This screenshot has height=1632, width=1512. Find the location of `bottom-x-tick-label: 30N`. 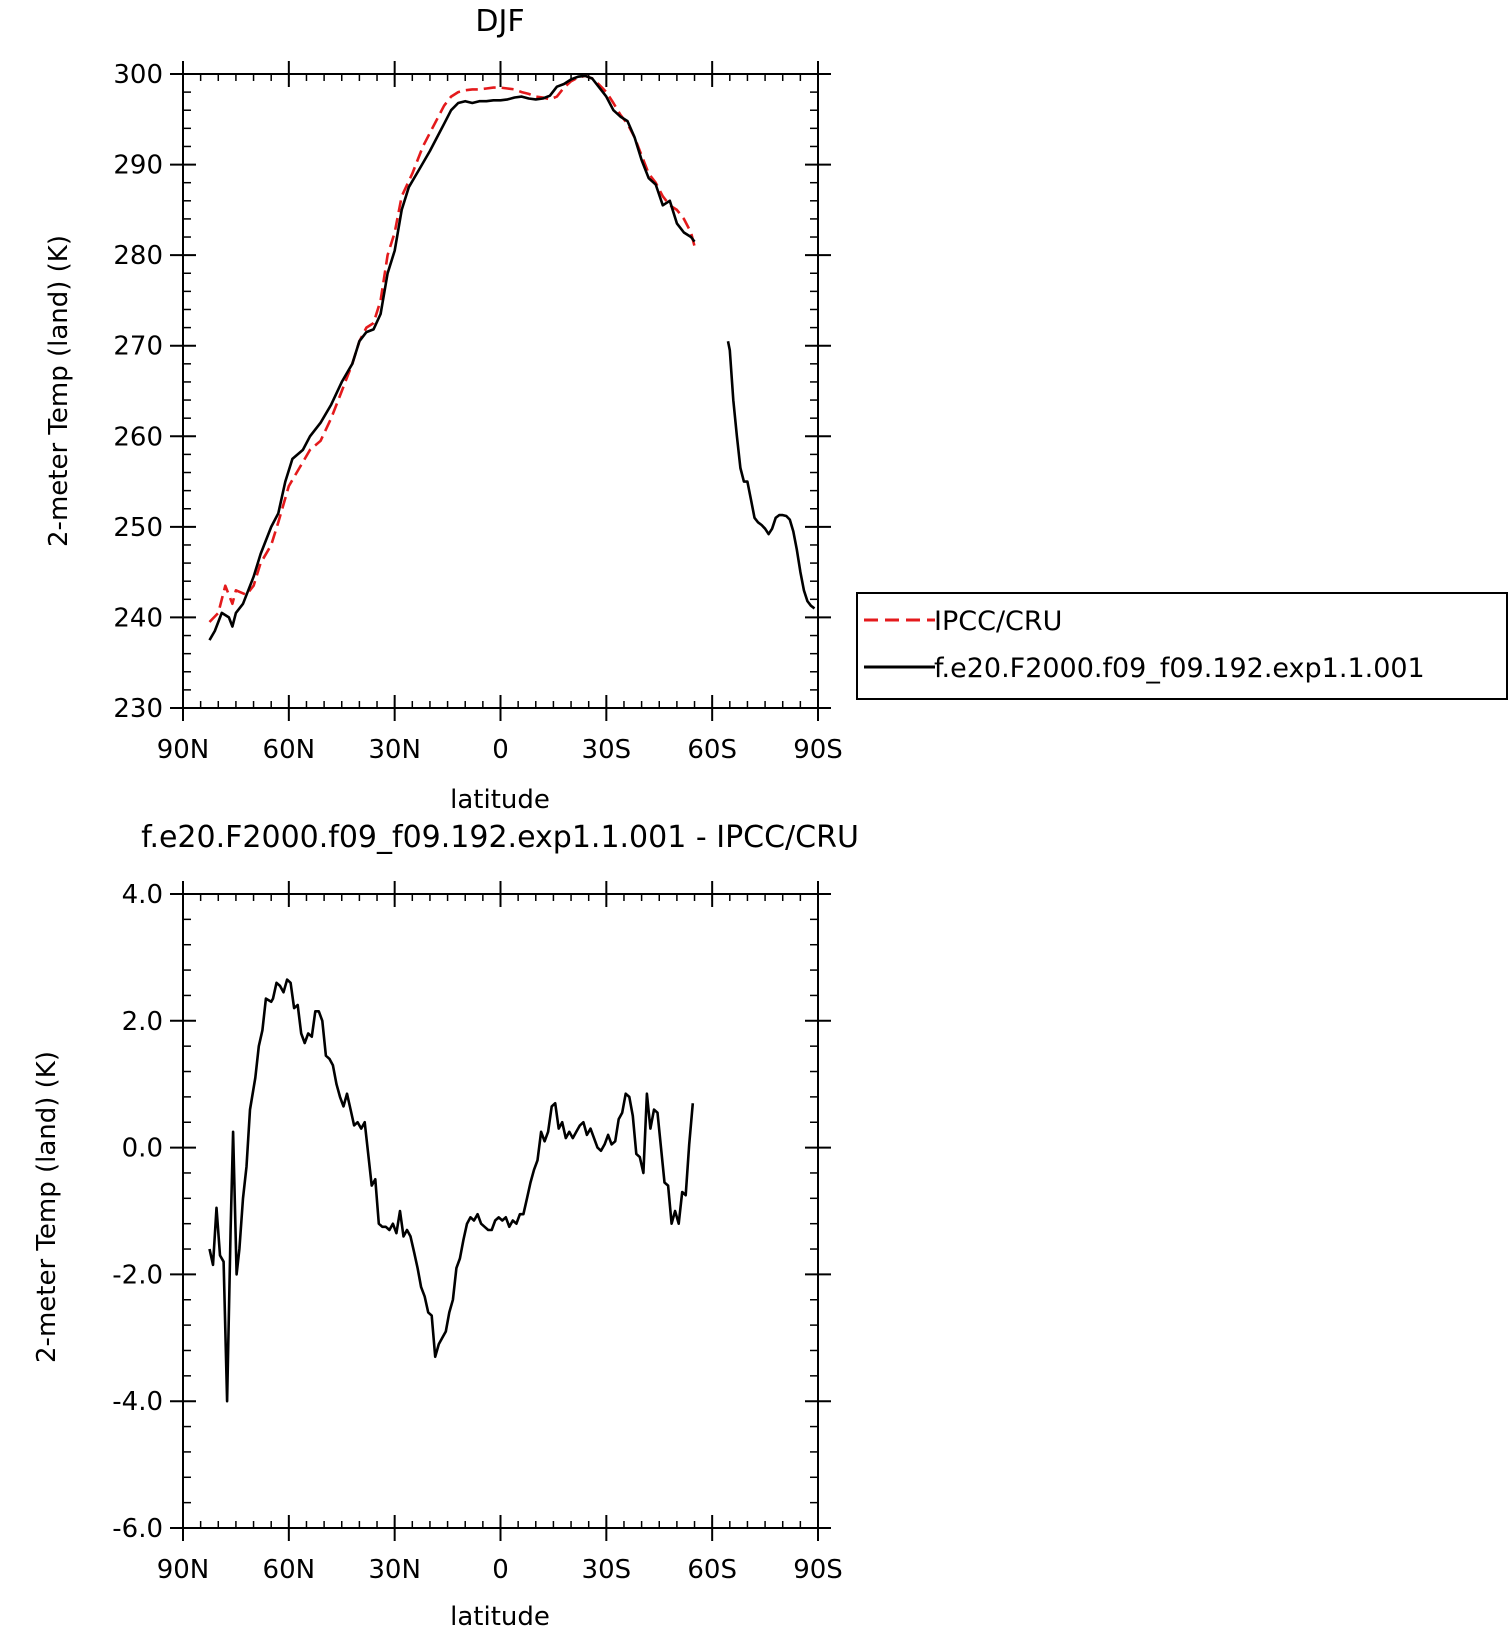

bottom-x-tick-label: 30N is located at coordinates (394, 1570).